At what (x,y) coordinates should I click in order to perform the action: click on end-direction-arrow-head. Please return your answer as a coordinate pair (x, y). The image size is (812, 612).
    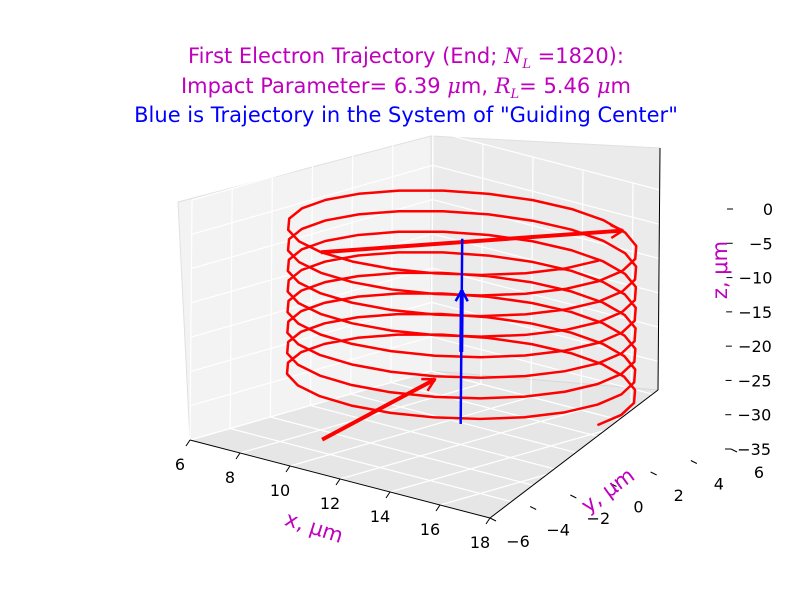
    Looking at the image, I should click on (617, 231).